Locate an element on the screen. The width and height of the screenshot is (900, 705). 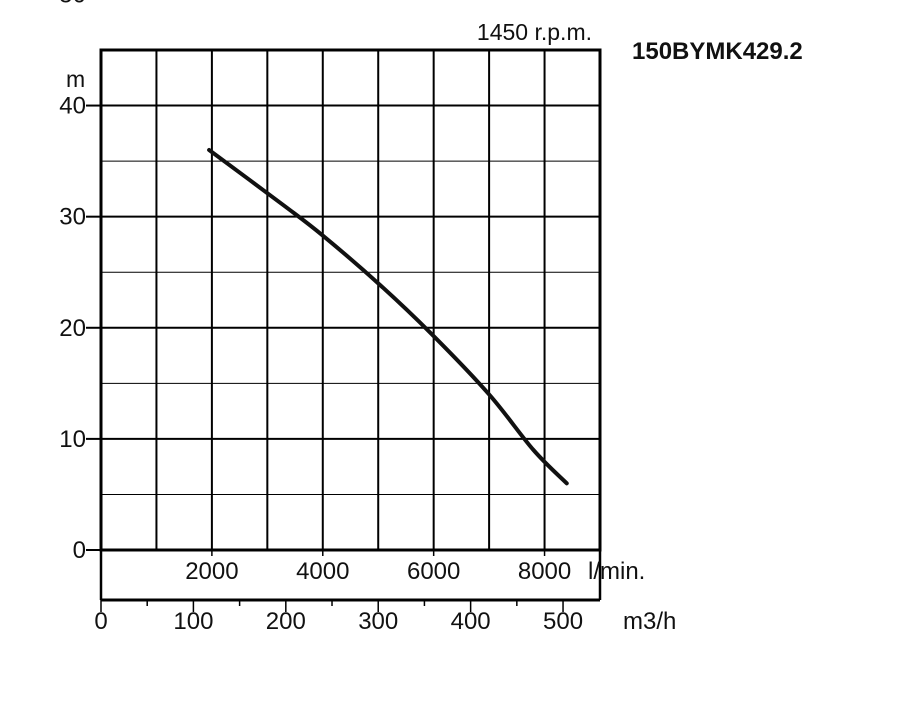
y-tick-label: 10 is located at coordinates (72, 439).